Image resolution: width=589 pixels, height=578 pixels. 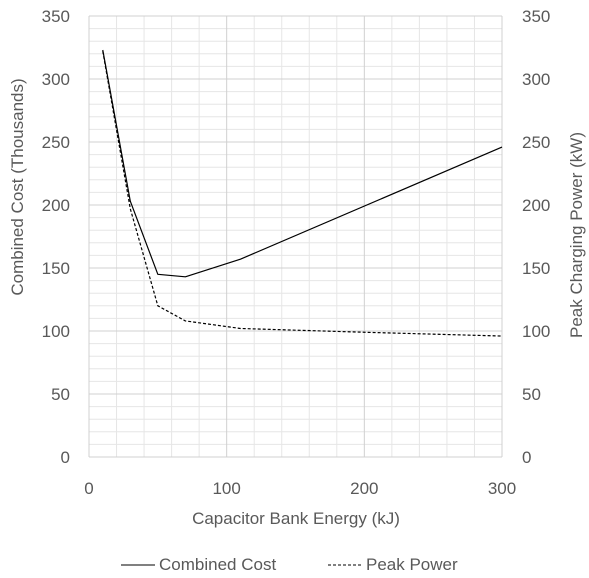 What do you see at coordinates (296, 518) in the screenshot?
I see `x-axis-title: Capacitor Bank Energy (kJ)` at bounding box center [296, 518].